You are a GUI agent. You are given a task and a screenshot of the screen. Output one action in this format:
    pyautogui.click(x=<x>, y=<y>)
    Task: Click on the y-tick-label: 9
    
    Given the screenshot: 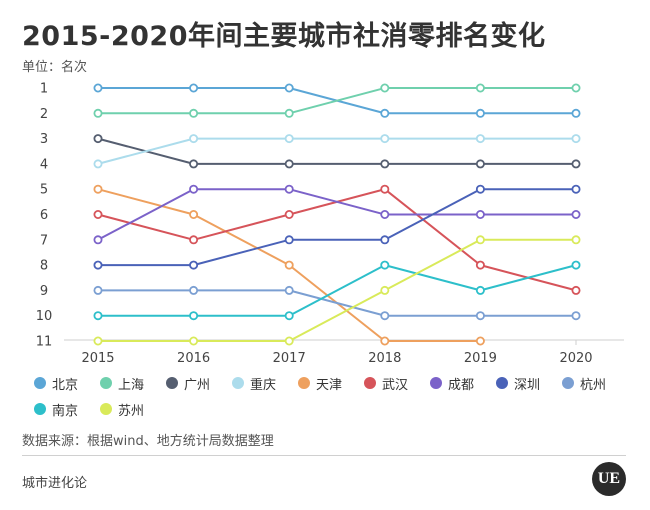 What is the action you would take?
    pyautogui.click(x=44, y=291)
    